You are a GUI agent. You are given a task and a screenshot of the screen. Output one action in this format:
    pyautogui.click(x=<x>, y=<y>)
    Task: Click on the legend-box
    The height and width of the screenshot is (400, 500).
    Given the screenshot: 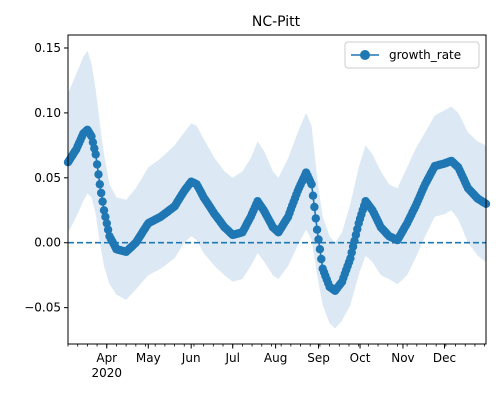 What is the action you would take?
    pyautogui.click(x=412, y=55)
    